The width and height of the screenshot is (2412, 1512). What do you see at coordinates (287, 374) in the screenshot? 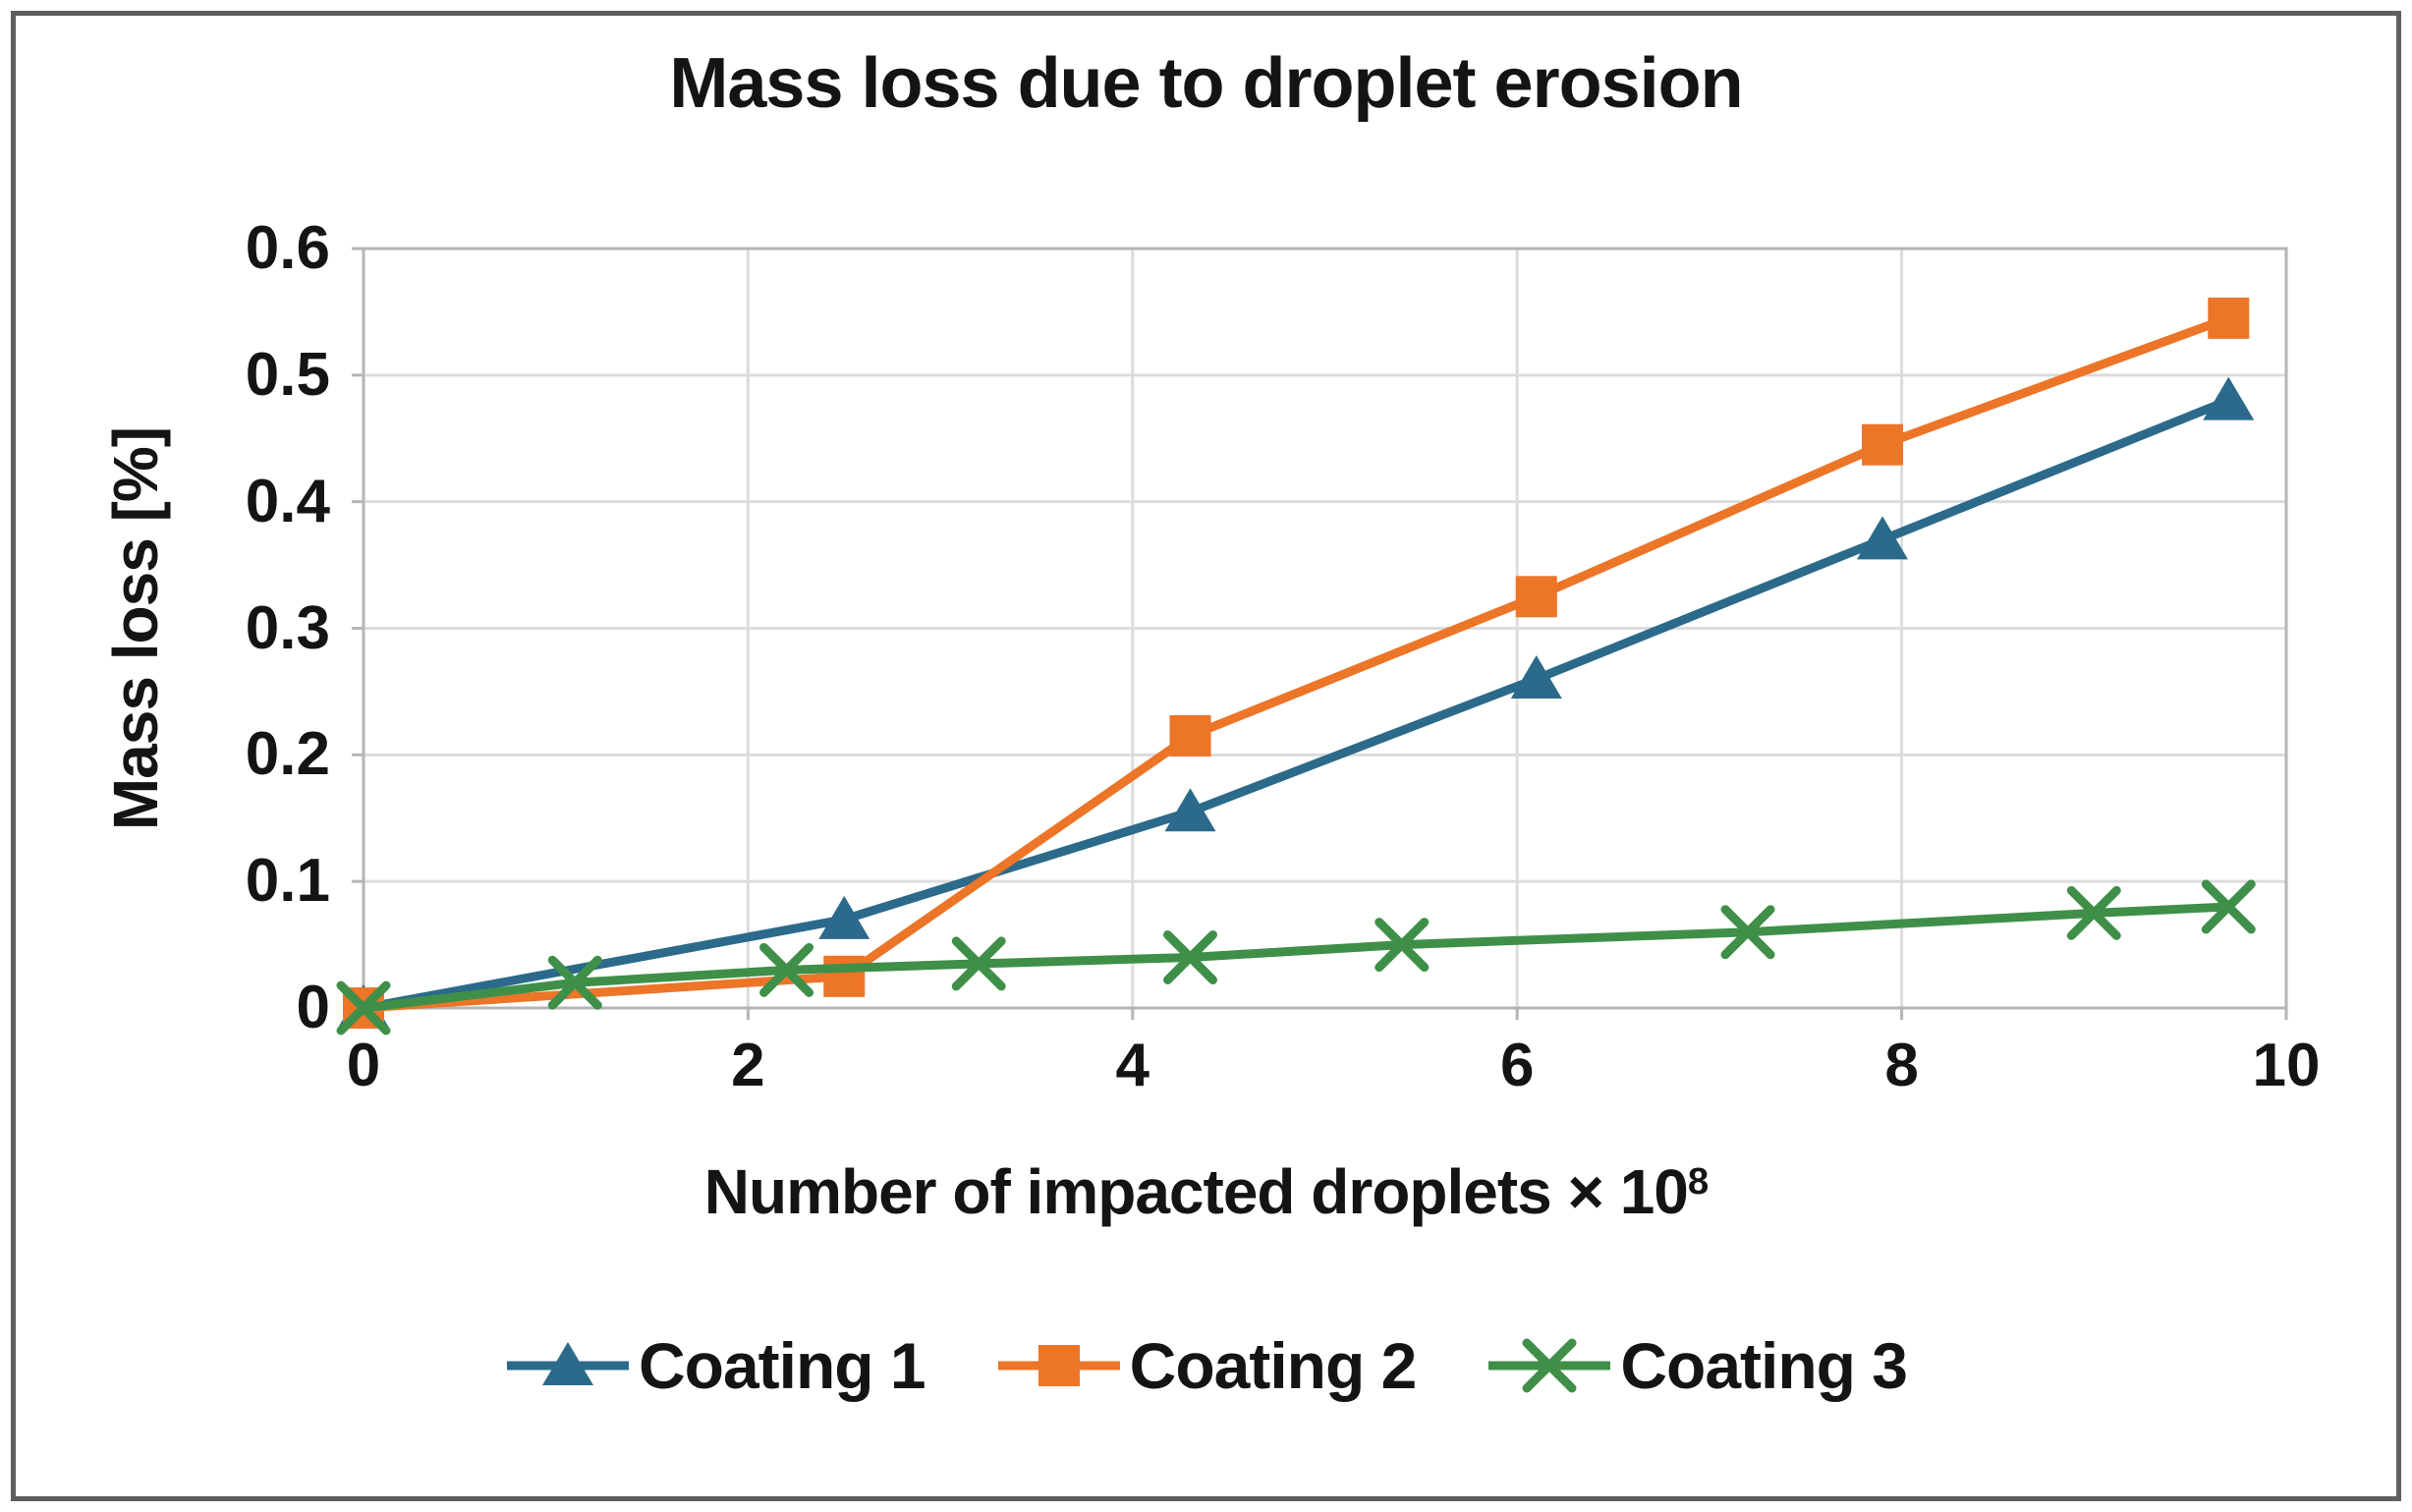
I see `y-tick-label: 0.5` at bounding box center [287, 374].